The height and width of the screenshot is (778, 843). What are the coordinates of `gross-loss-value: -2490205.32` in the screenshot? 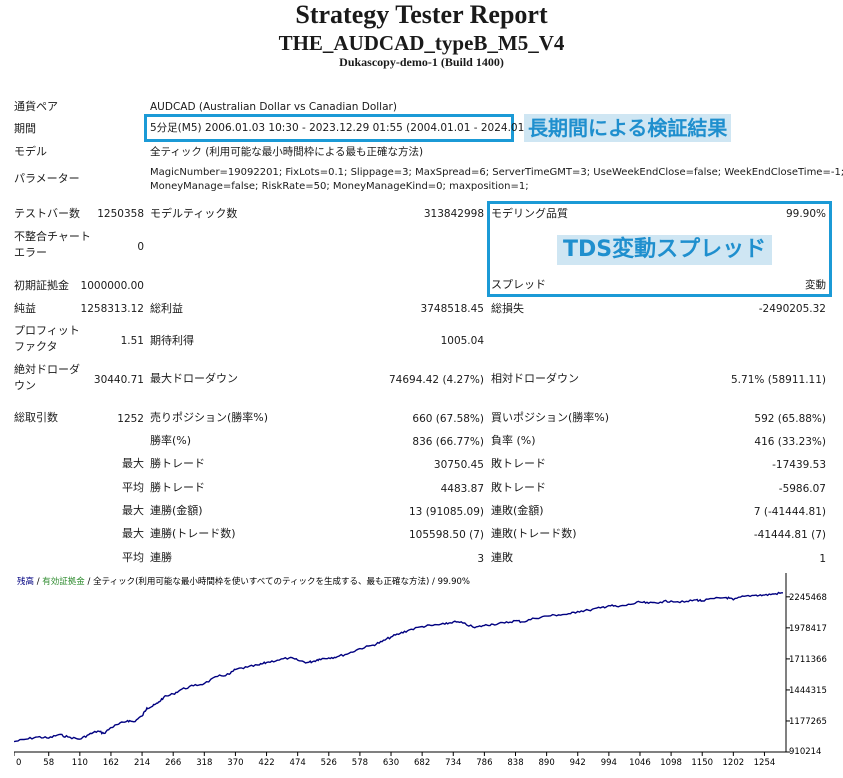 It's located at (792, 309).